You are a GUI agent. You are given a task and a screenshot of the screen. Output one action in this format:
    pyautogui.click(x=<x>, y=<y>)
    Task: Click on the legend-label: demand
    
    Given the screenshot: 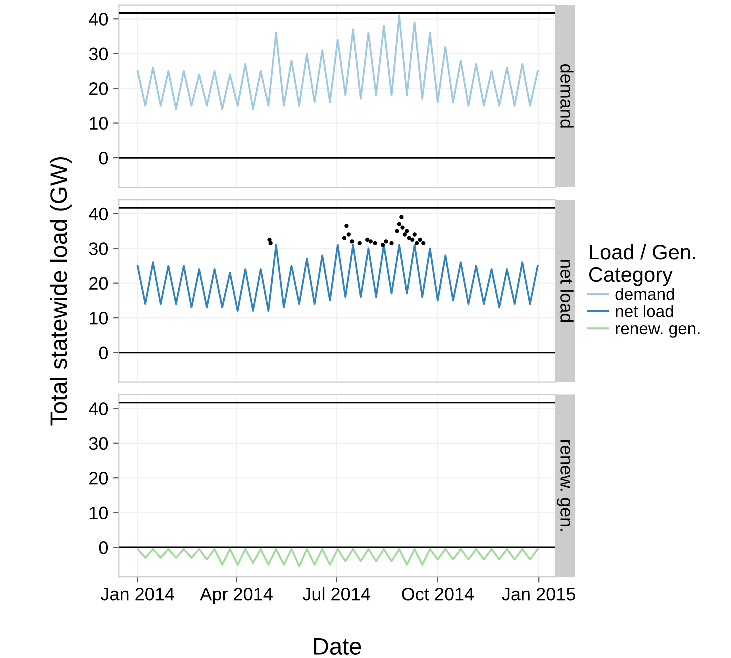 What is the action you would take?
    pyautogui.click(x=645, y=294)
    